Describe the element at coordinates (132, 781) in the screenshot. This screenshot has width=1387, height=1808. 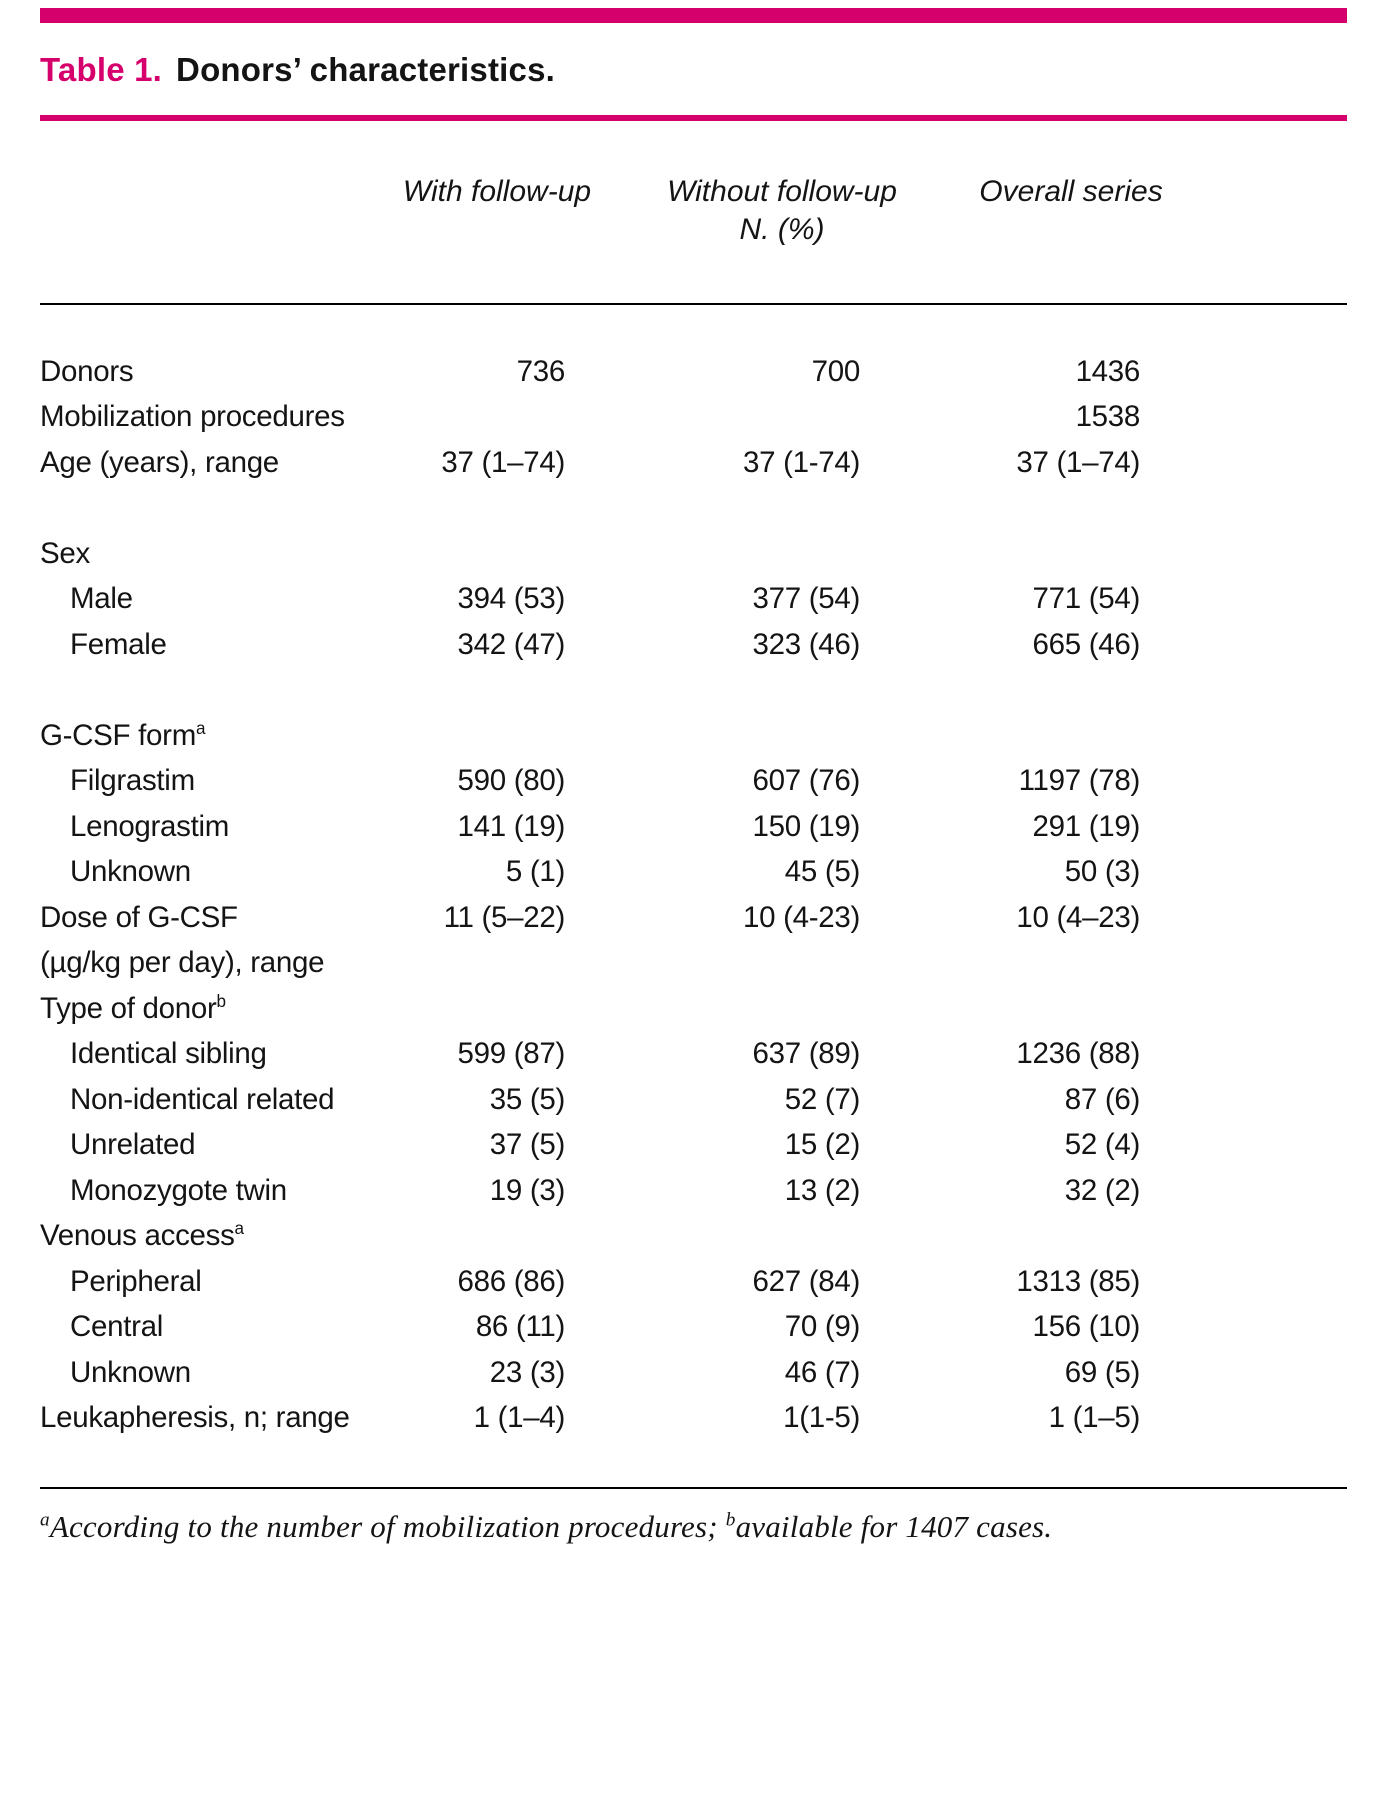
I see `row-label: Filgrastim` at that location.